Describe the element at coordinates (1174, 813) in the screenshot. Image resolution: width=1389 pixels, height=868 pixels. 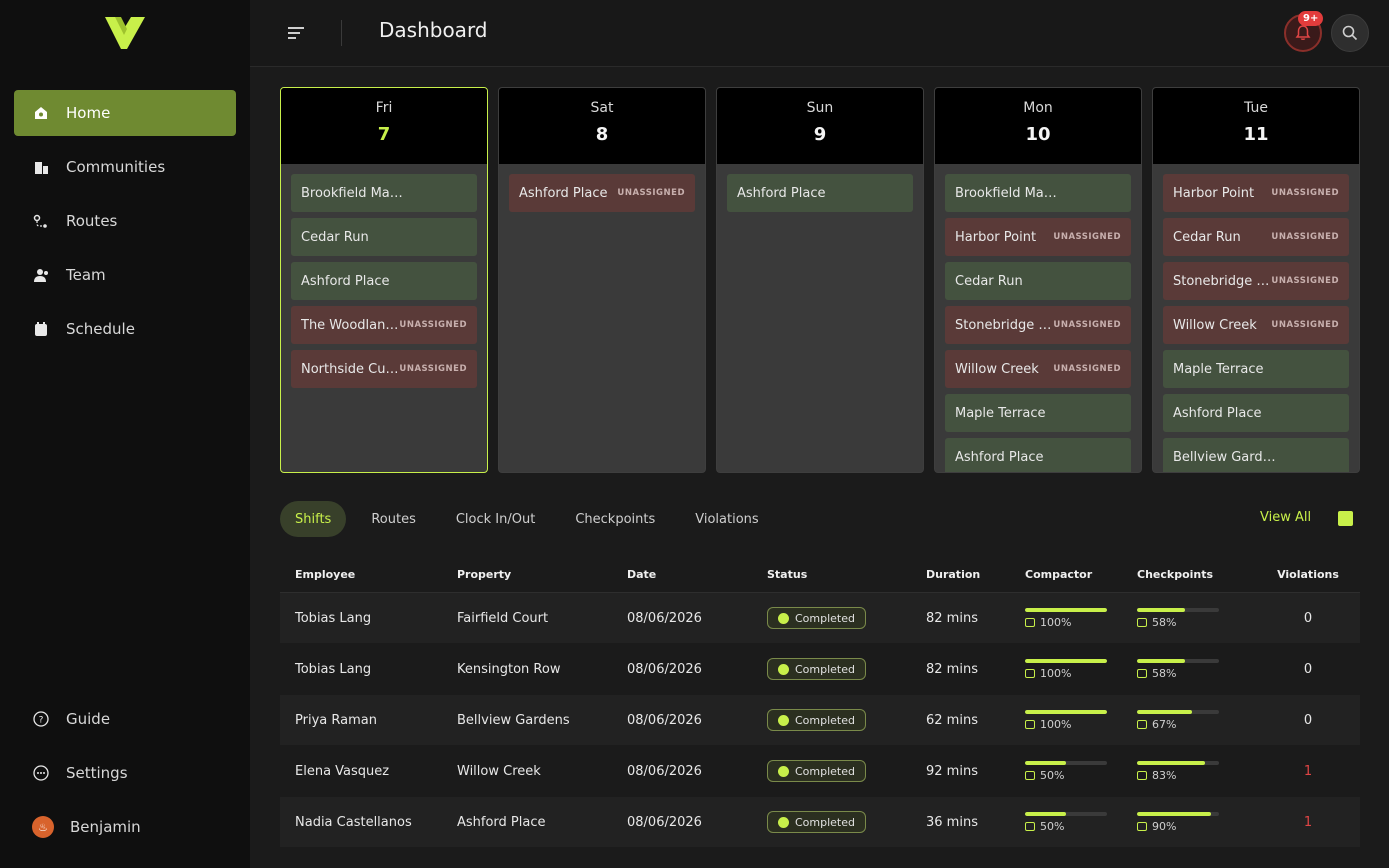
I see `checkpoints-progress-fill` at that location.